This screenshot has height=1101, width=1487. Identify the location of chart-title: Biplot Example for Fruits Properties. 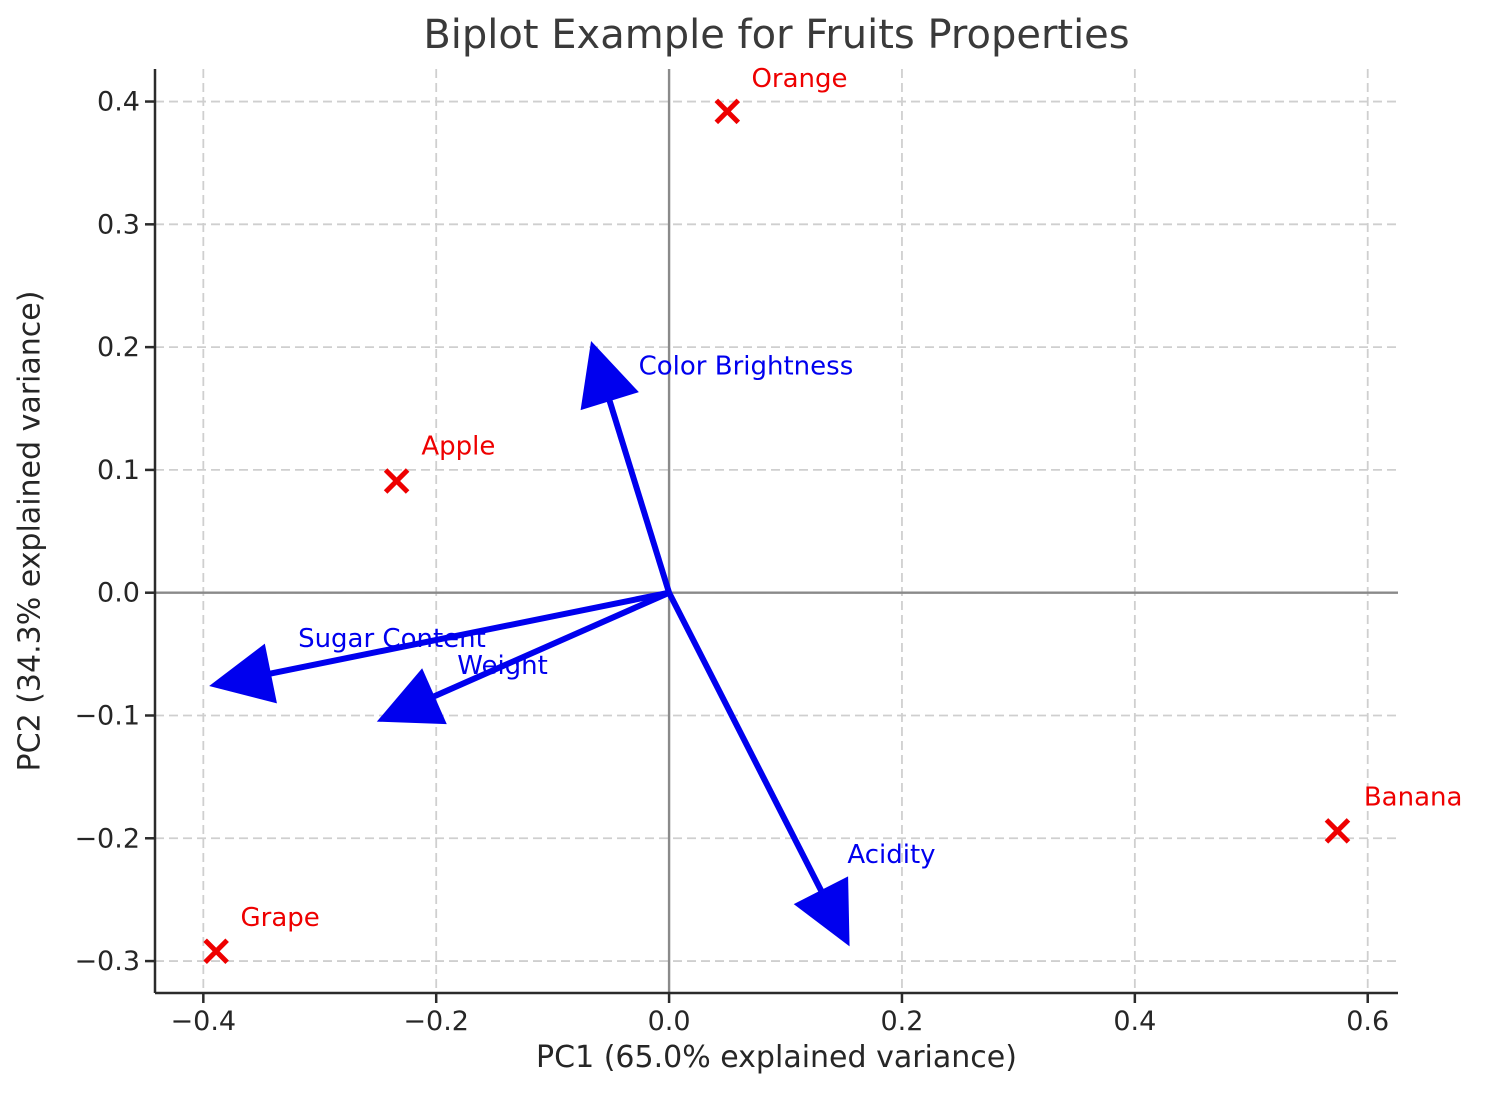
(776, 35).